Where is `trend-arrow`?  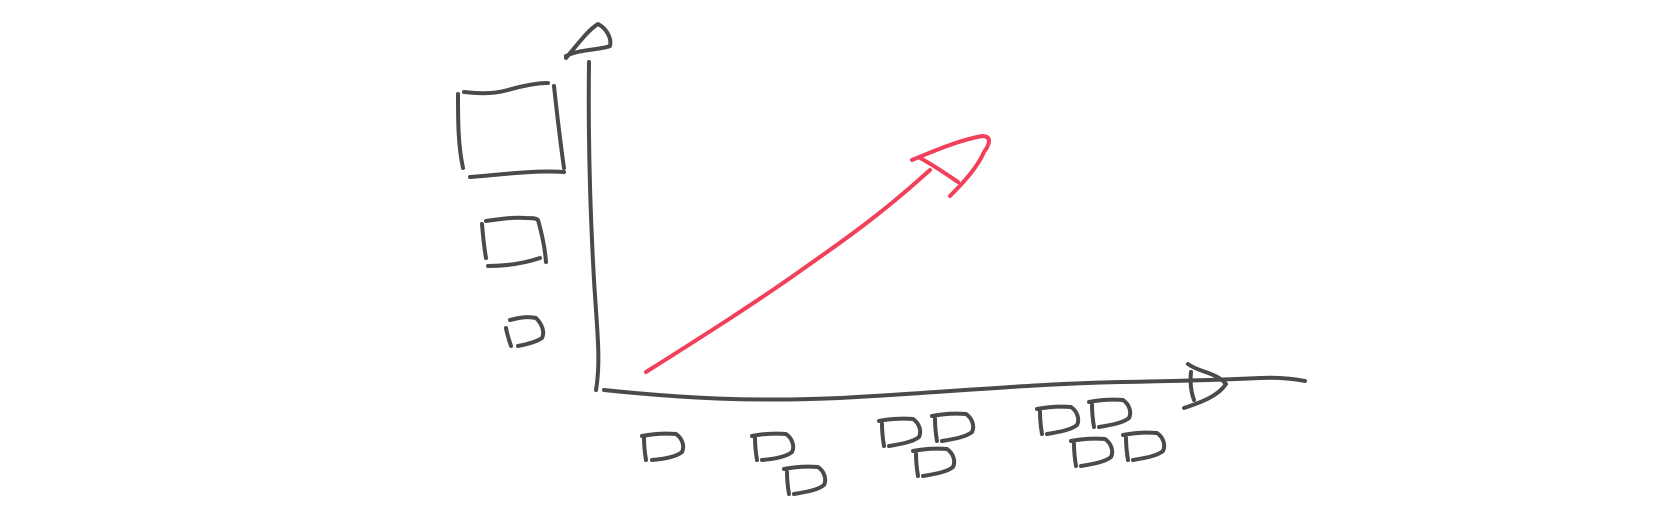 trend-arrow is located at coordinates (817, 254).